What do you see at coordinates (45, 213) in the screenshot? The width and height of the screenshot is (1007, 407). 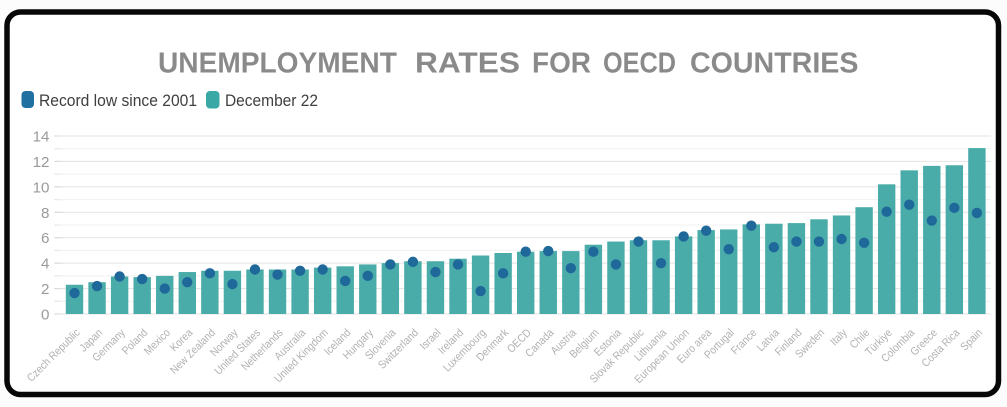 I see `svg-text: 8` at bounding box center [45, 213].